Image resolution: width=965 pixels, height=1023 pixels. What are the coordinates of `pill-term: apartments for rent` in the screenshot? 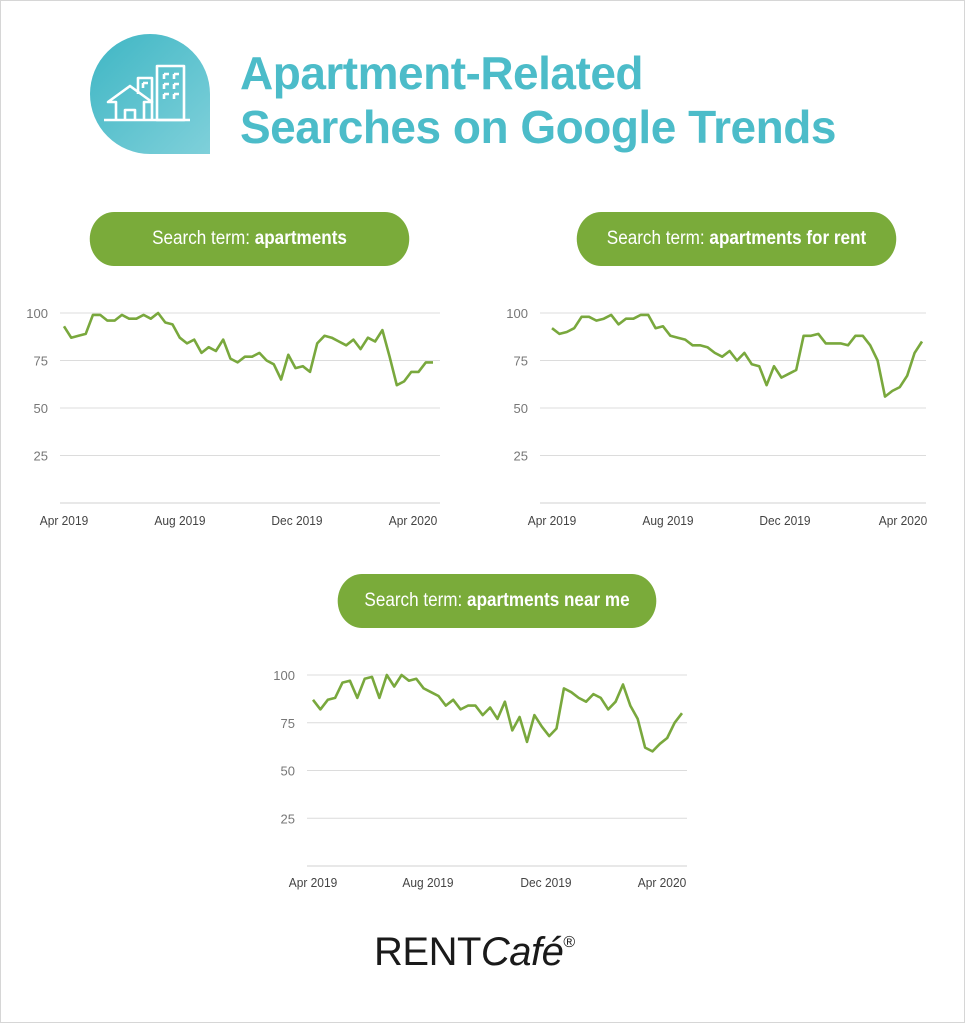 It's located at (788, 238).